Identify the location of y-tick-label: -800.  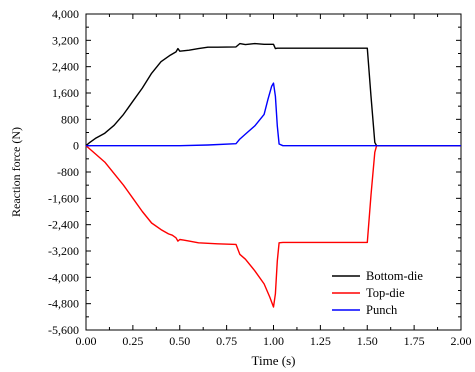
(68, 172).